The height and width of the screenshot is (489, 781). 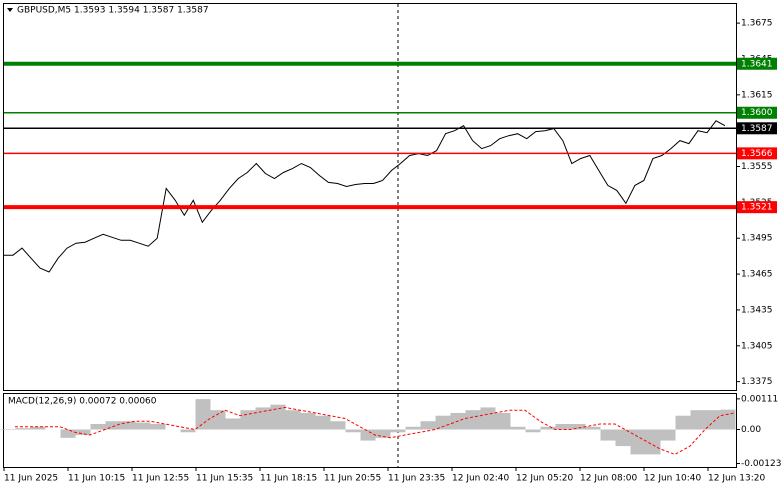 What do you see at coordinates (761, 464) in the screenshot?
I see `y2-tick-label: -0.00123` at bounding box center [761, 464].